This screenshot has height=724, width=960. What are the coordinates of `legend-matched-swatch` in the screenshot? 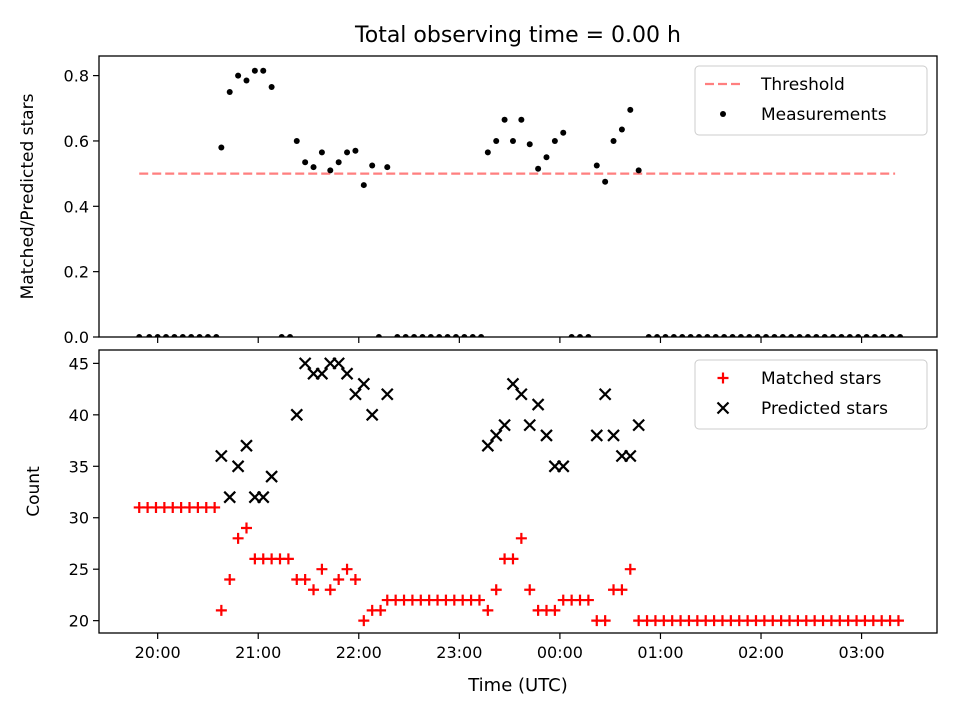 It's located at (723, 378).